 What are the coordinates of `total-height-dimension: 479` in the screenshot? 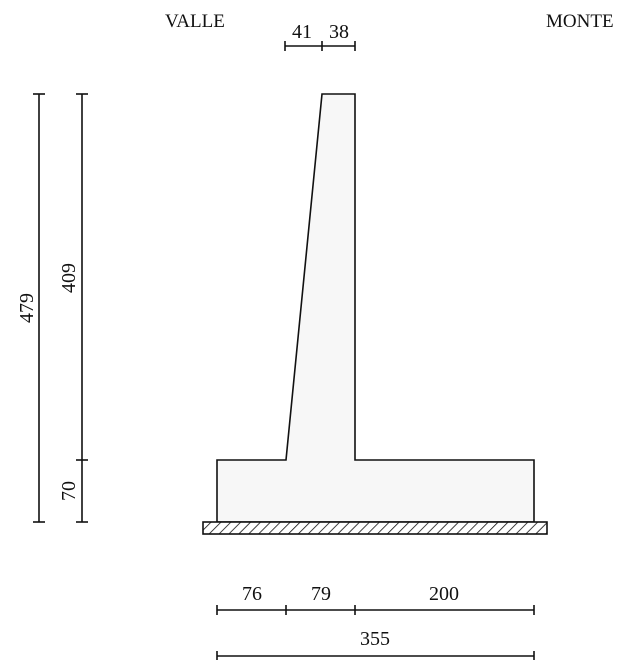 It's located at (30, 308).